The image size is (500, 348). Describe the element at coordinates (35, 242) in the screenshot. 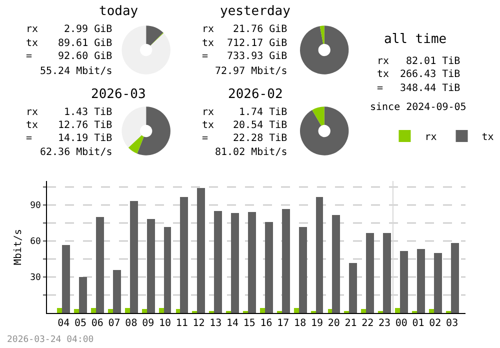

I see `y-tick-label: 60` at that location.